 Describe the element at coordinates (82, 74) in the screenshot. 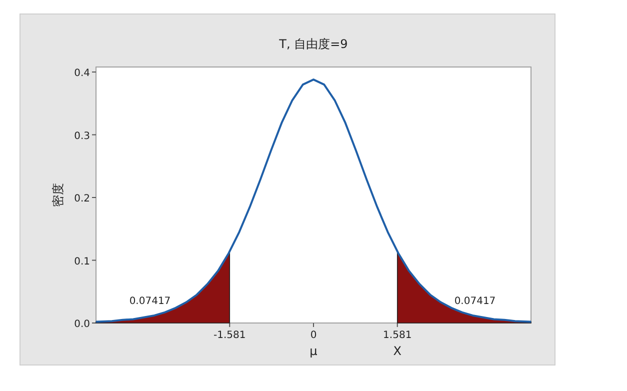

I see `y-tick-label: 0.4` at that location.